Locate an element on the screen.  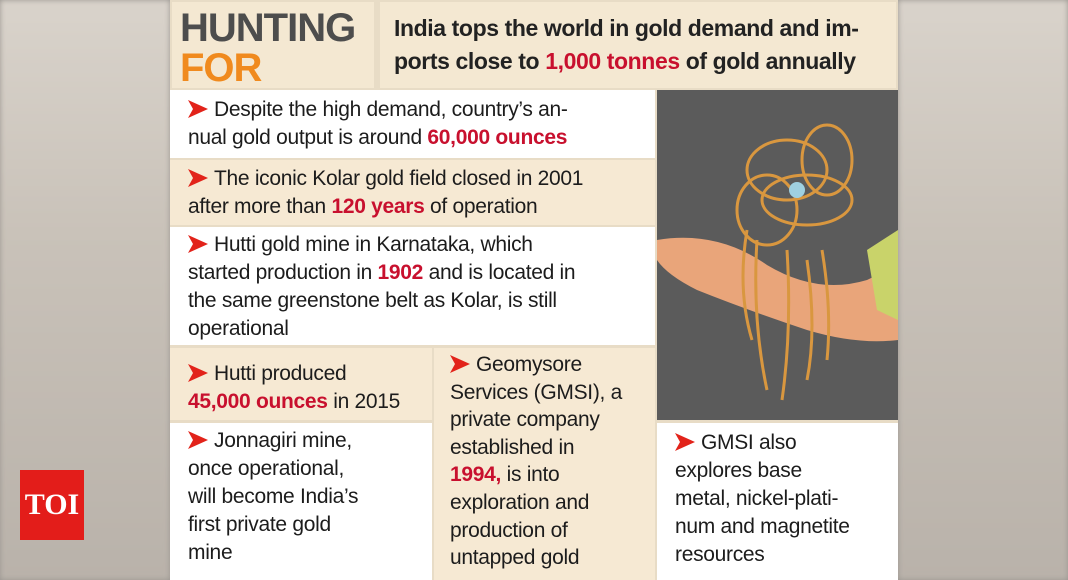
text-line: Hutti gold mine in Karnataka, which is located at coordinates (421, 245).